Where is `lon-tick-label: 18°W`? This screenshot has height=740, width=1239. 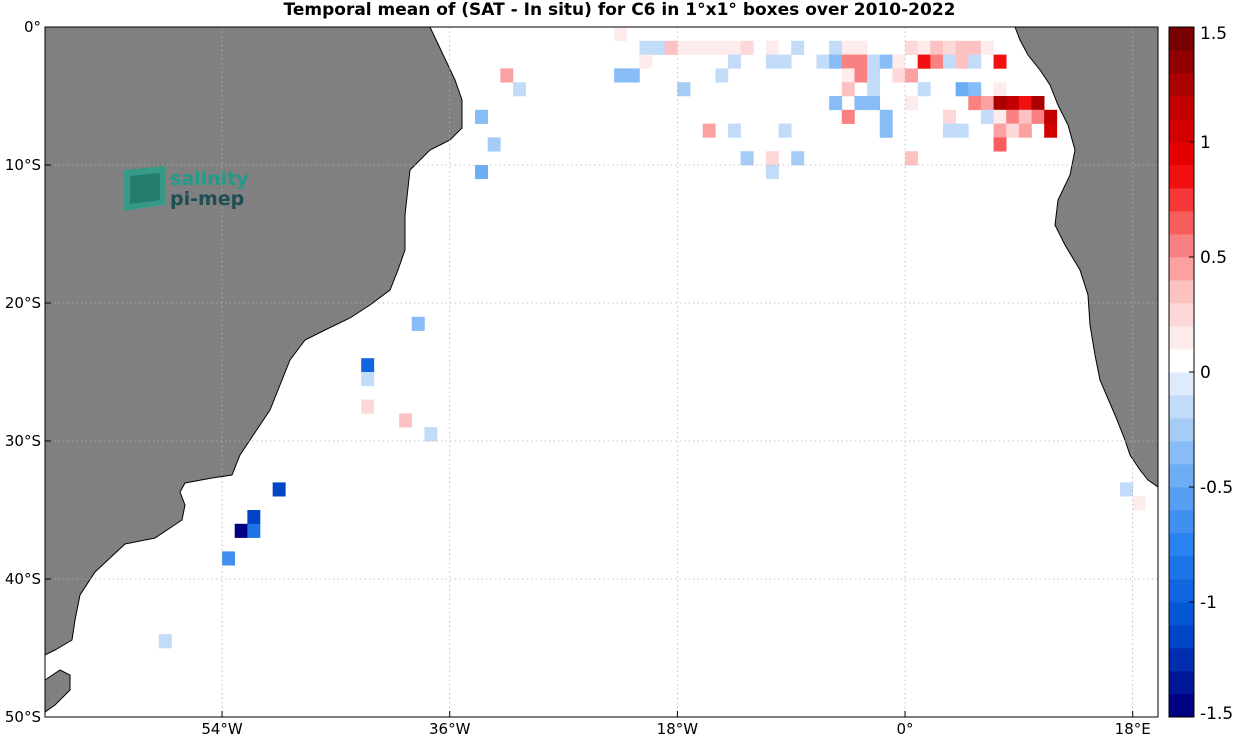 lon-tick-label: 18°W is located at coordinates (678, 729).